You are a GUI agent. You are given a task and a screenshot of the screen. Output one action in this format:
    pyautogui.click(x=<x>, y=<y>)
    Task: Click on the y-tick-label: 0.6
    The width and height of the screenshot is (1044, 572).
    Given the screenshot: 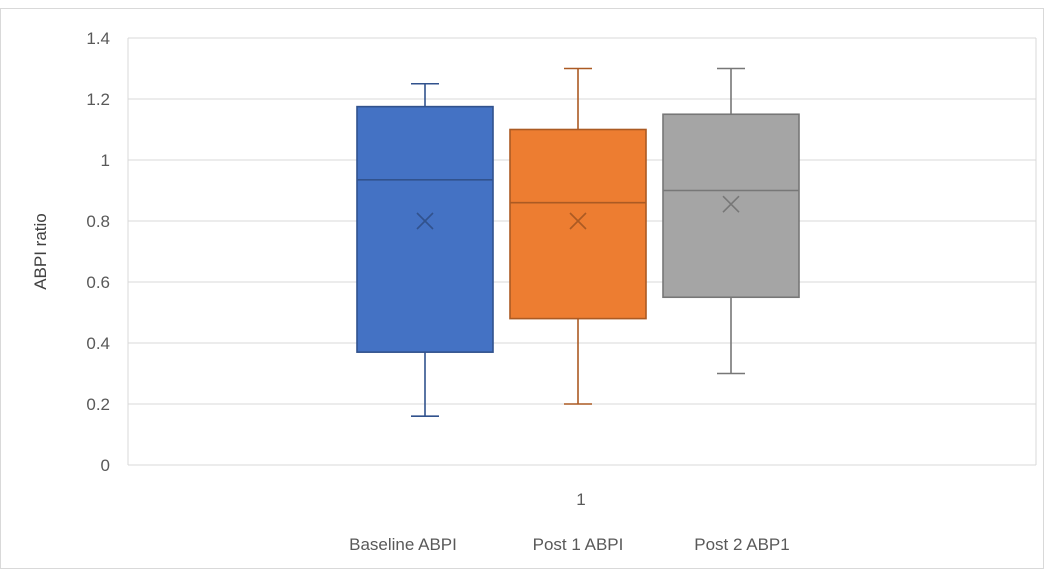 What is the action you would take?
    pyautogui.click(x=98, y=282)
    